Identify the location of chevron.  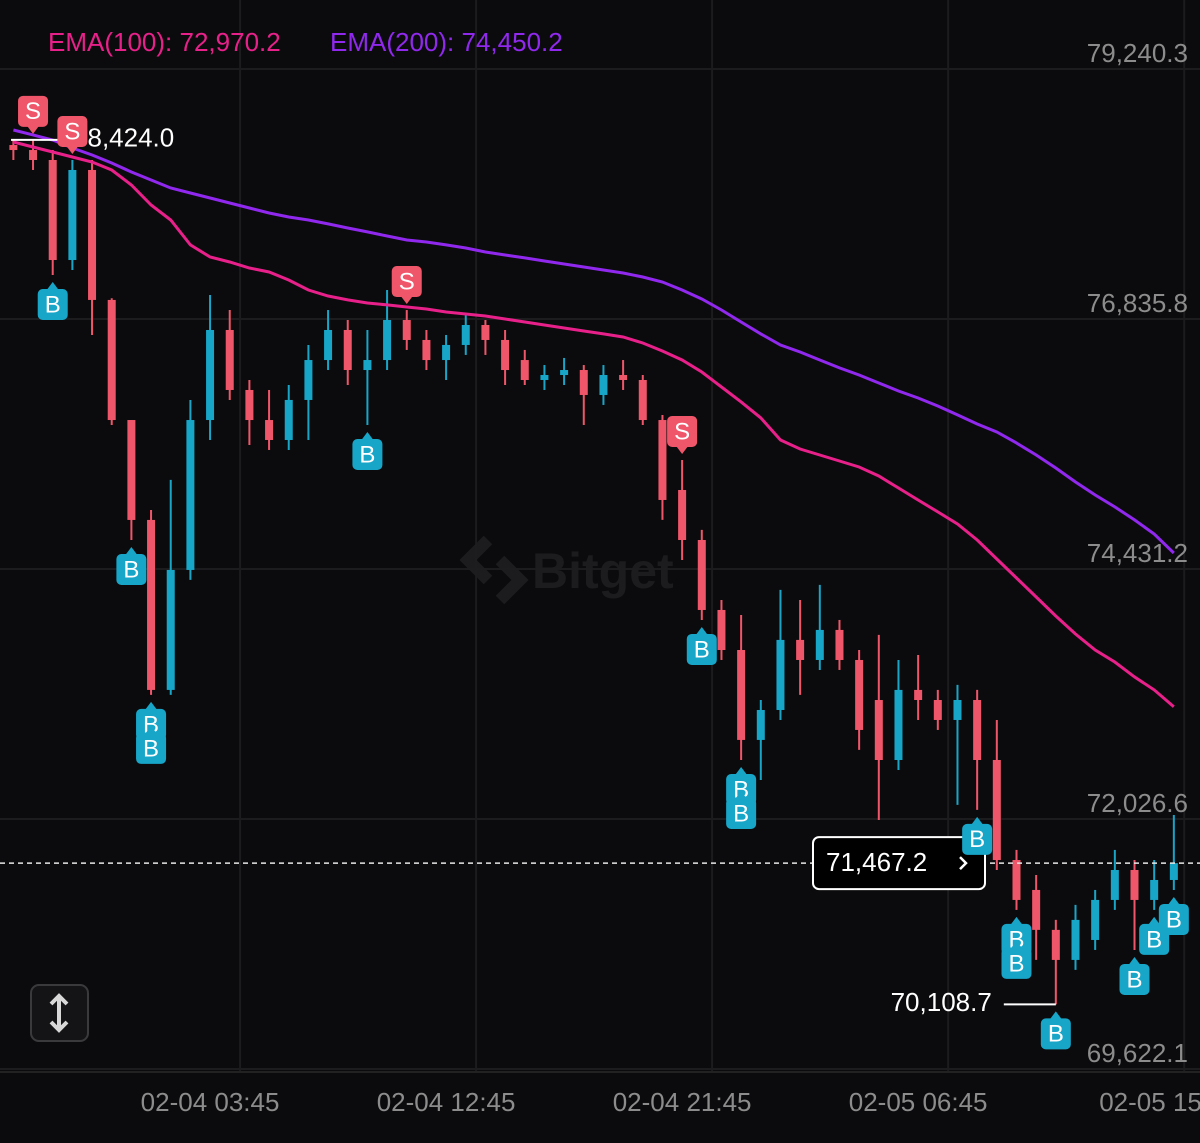
(963, 863).